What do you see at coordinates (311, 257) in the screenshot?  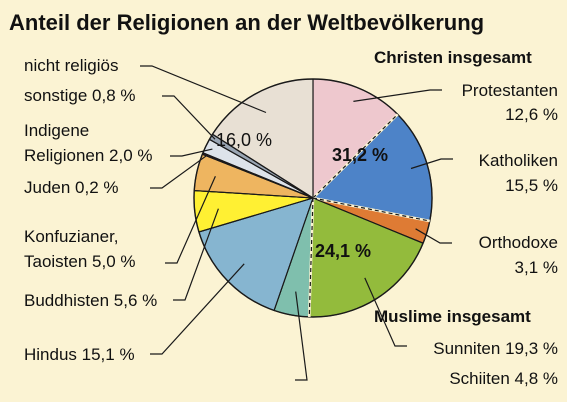 I see `dashed-divider-sunniten` at bounding box center [311, 257].